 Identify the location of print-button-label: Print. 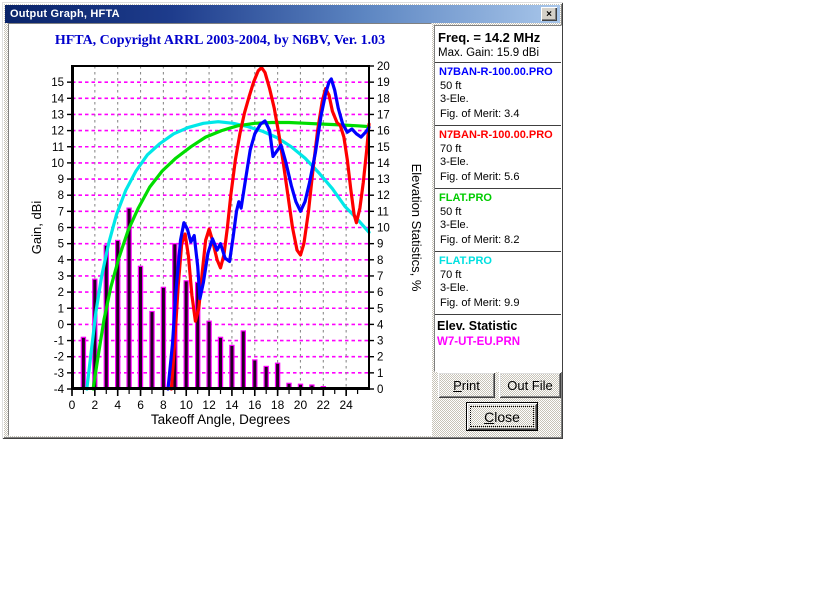
(466, 385).